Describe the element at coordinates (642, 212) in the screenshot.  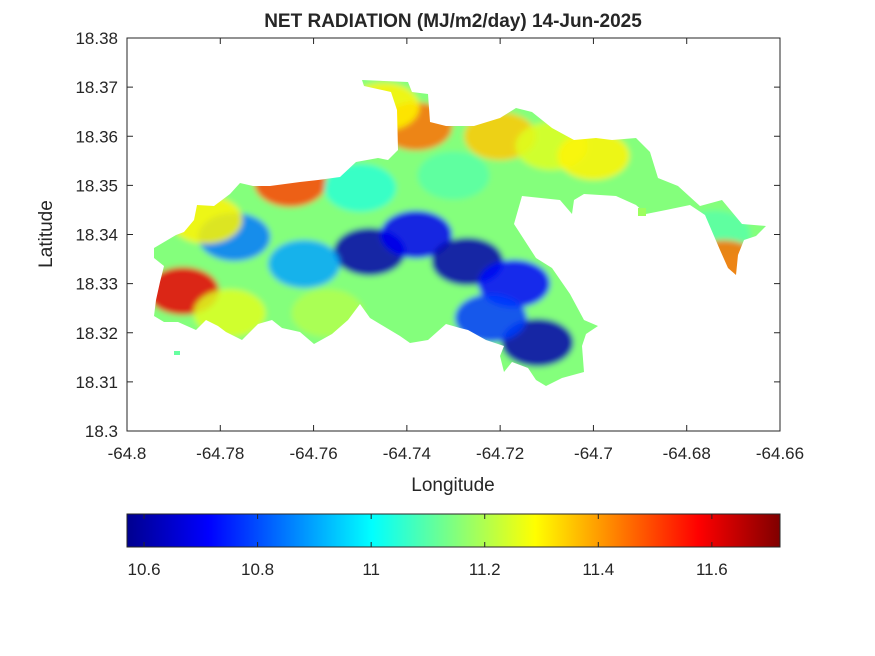
I see `patch-east-small` at that location.